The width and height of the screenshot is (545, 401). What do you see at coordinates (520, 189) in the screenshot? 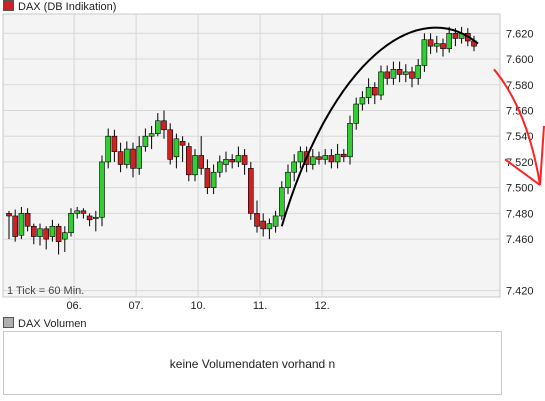
I see `y-tick-label: 7.500` at bounding box center [520, 189].